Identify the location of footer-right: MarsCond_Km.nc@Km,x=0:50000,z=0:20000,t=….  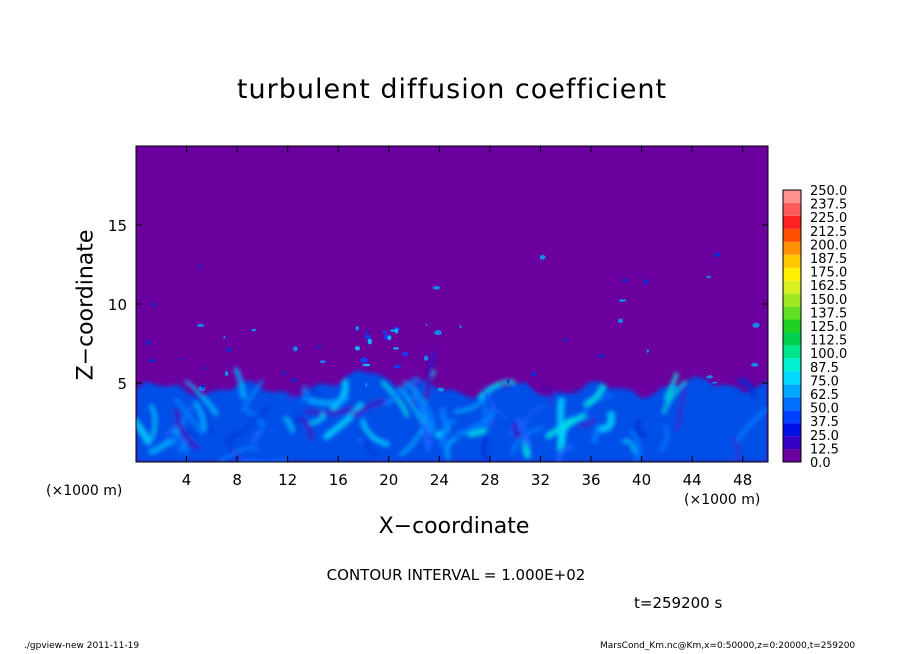
(728, 646).